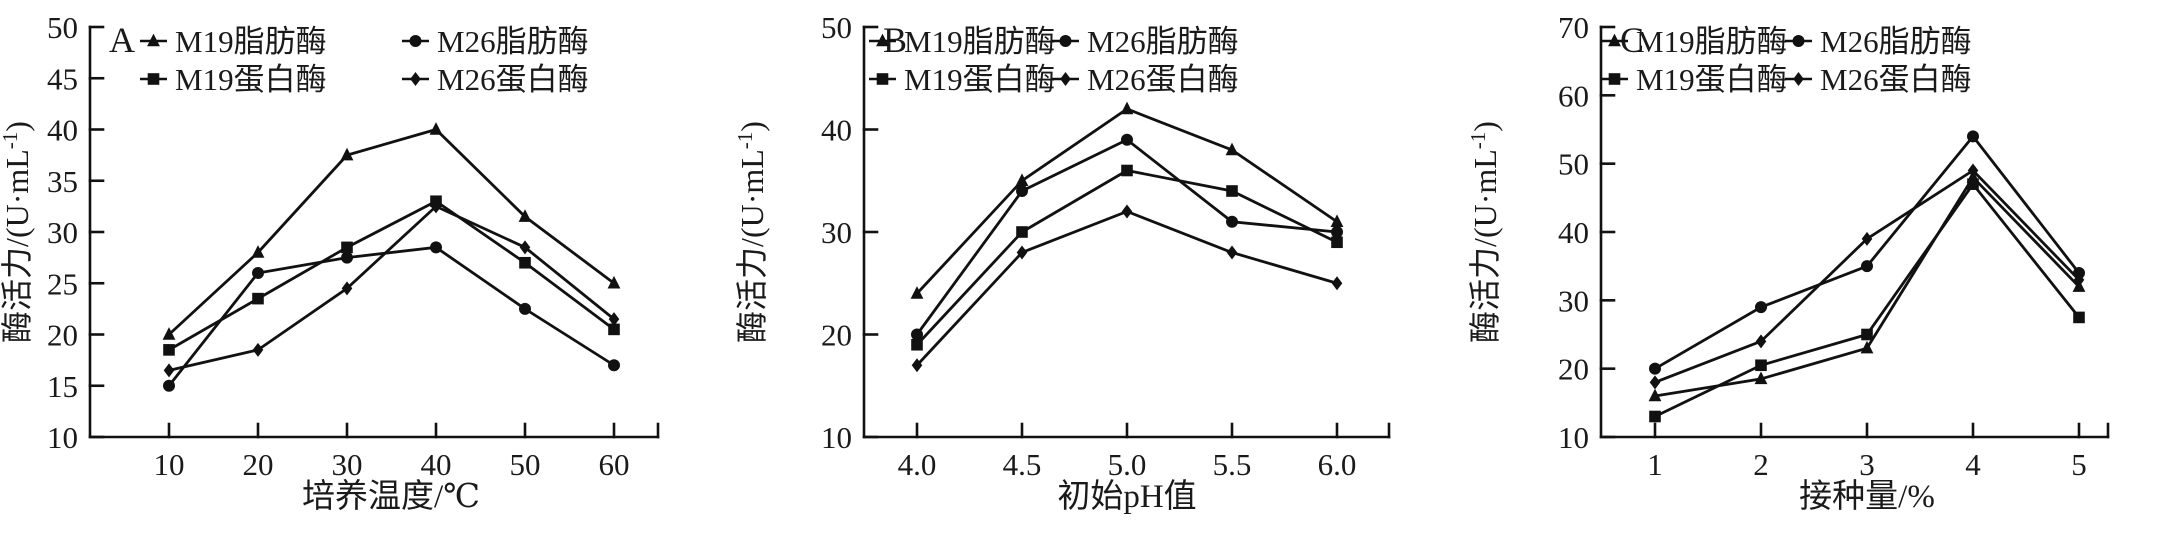 Image resolution: width=2157 pixels, height=551 pixels. Describe the element at coordinates (1761, 464) in the screenshot. I see `x-tick-label: 2` at that location.